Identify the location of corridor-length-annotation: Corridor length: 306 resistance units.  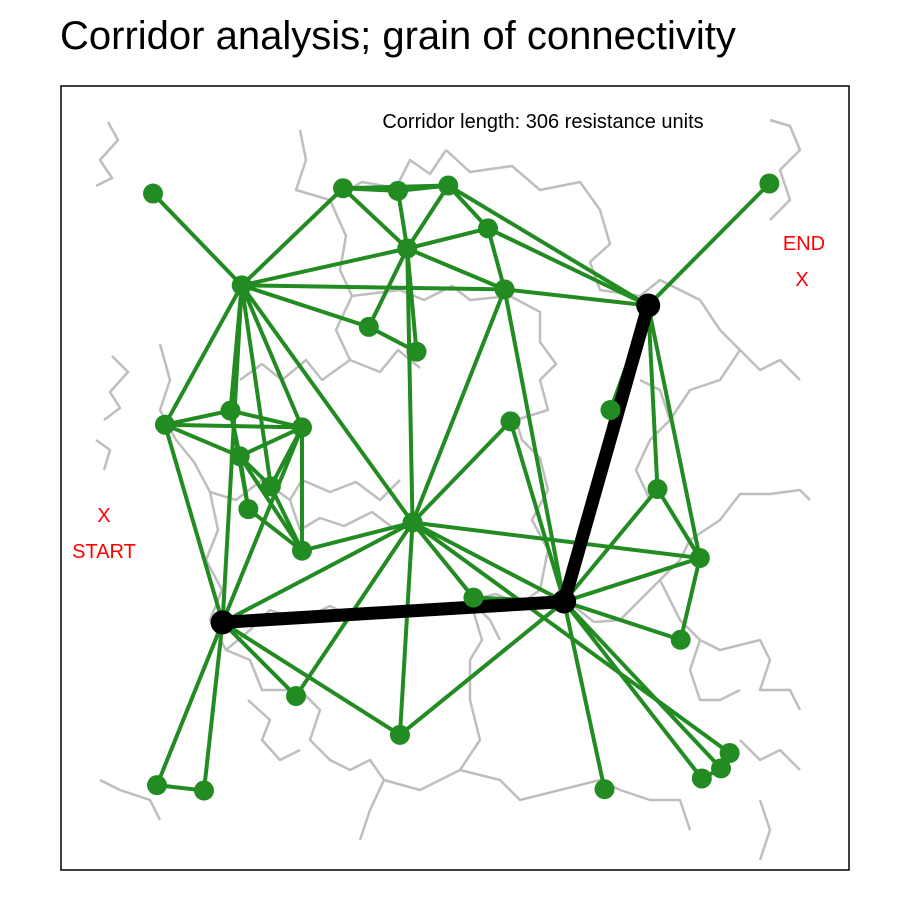
(542, 122).